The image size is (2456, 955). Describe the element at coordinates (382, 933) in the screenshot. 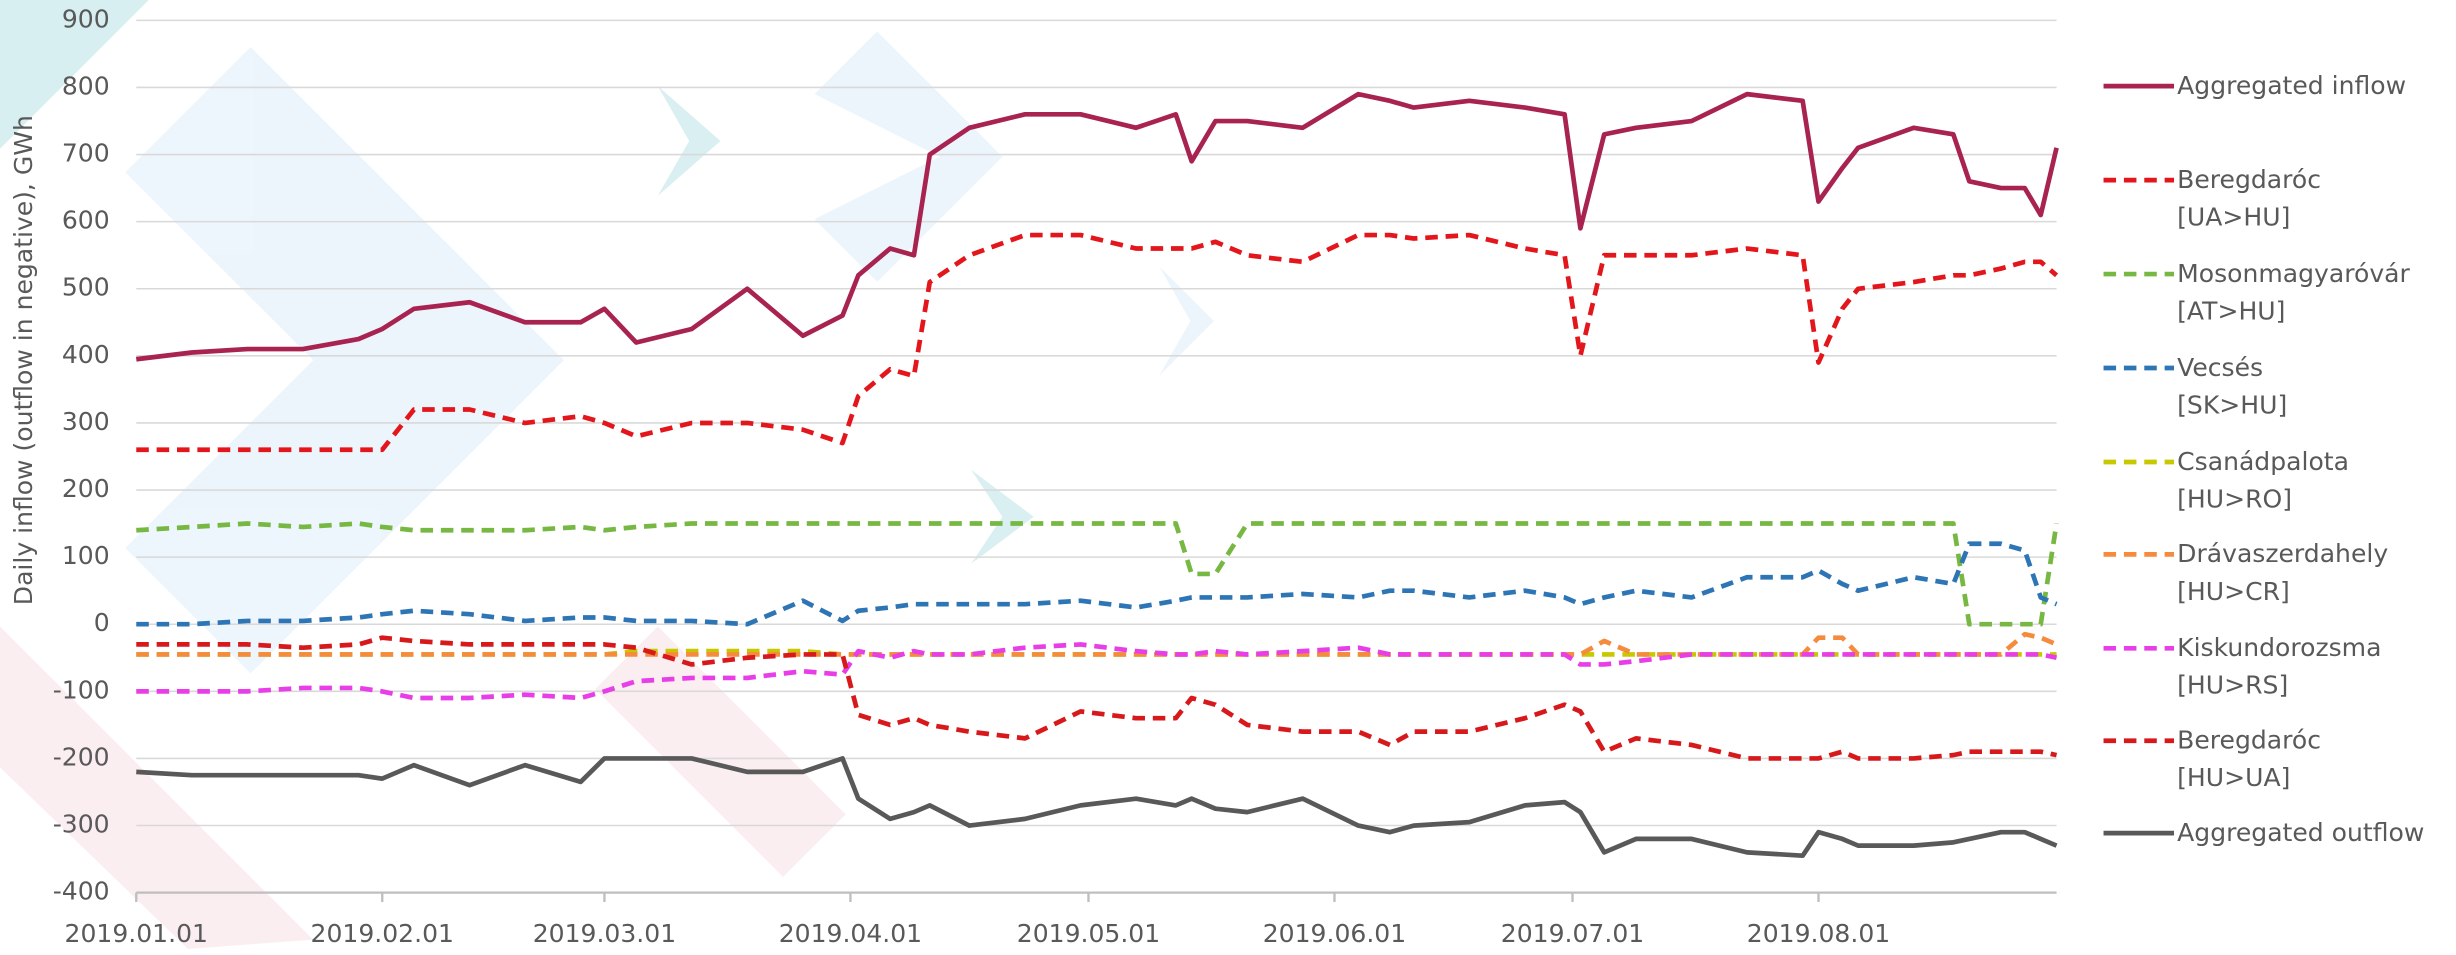

I see `x-tick-label: 2019.02.01` at that location.